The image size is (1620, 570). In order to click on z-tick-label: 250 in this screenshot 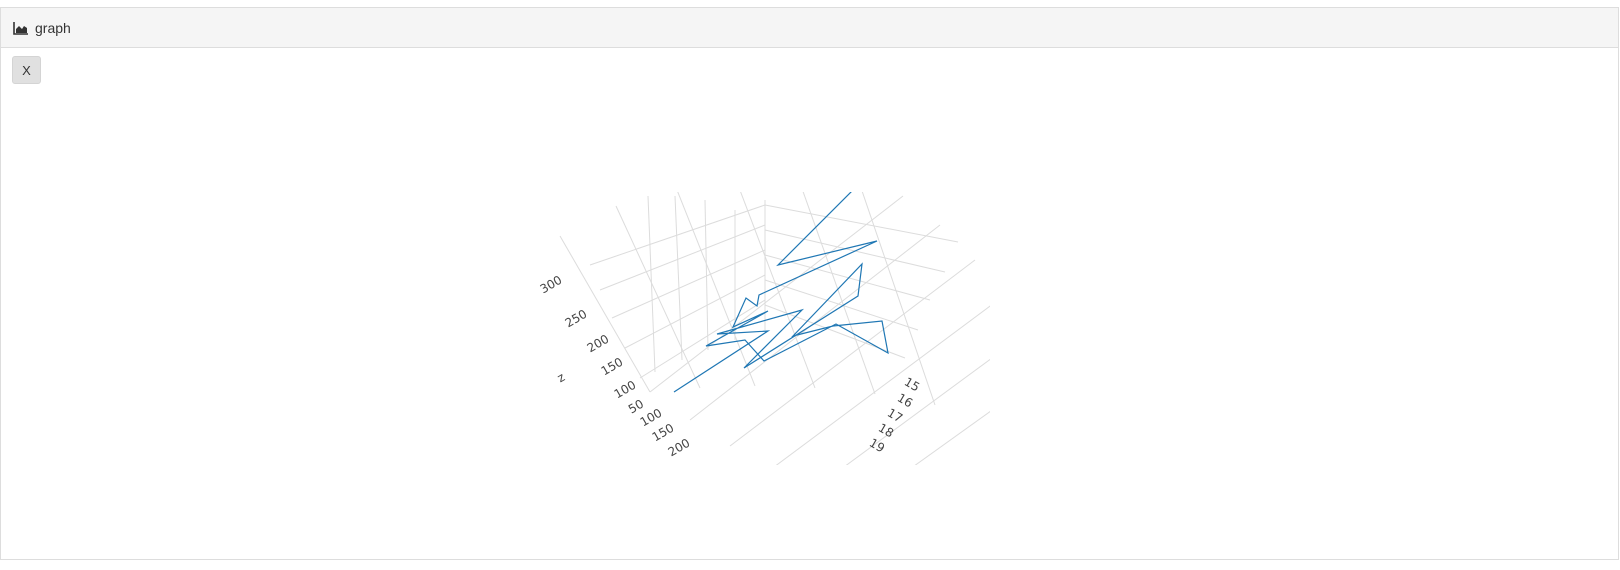, I will do `click(576, 319)`.